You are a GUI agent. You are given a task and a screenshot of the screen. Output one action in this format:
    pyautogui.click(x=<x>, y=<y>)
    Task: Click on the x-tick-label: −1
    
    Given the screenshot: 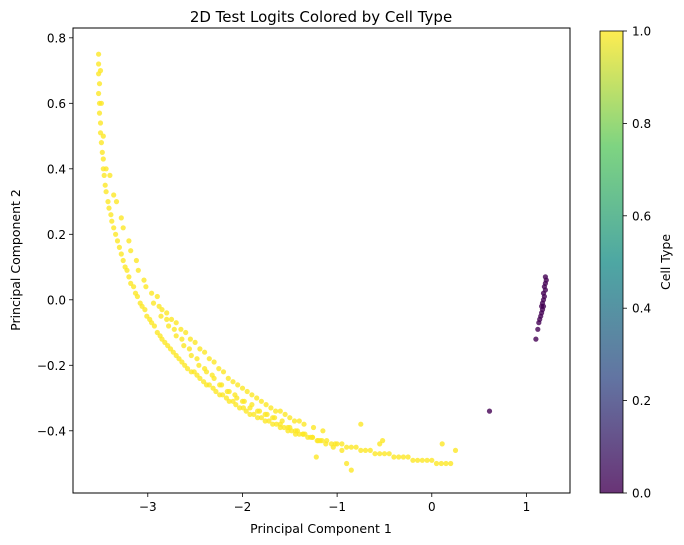 What is the action you would take?
    pyautogui.click(x=337, y=507)
    